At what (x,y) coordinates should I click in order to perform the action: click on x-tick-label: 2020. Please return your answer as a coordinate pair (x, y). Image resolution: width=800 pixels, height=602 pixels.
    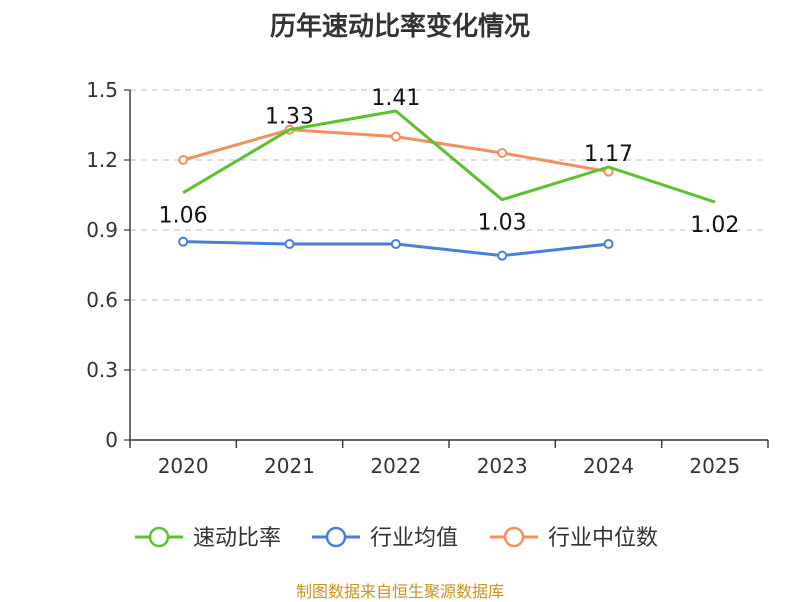
    Looking at the image, I should click on (183, 466).